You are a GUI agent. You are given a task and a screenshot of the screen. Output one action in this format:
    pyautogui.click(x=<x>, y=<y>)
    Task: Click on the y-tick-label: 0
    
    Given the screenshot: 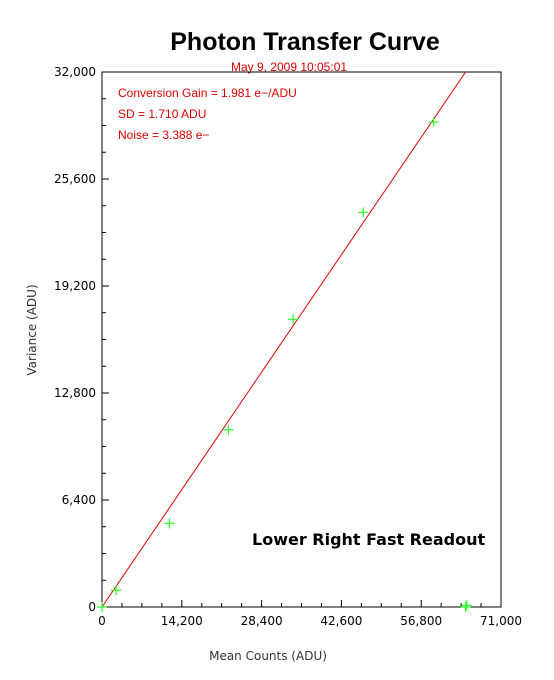 What is the action you would take?
    pyautogui.click(x=92, y=607)
    